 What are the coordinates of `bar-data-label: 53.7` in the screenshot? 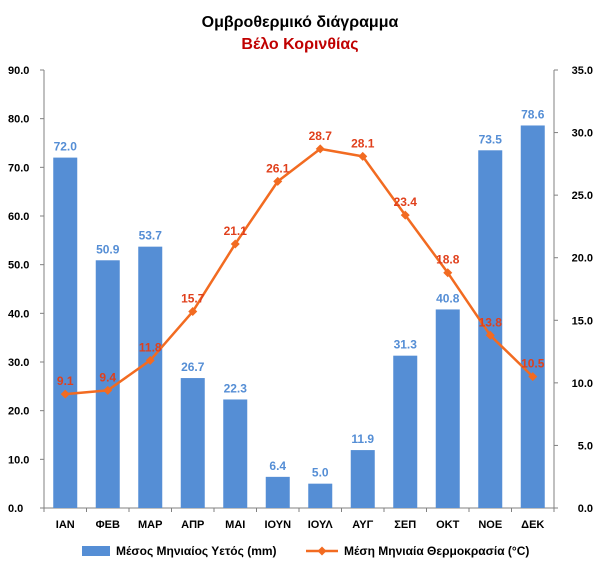 It's located at (151, 236).